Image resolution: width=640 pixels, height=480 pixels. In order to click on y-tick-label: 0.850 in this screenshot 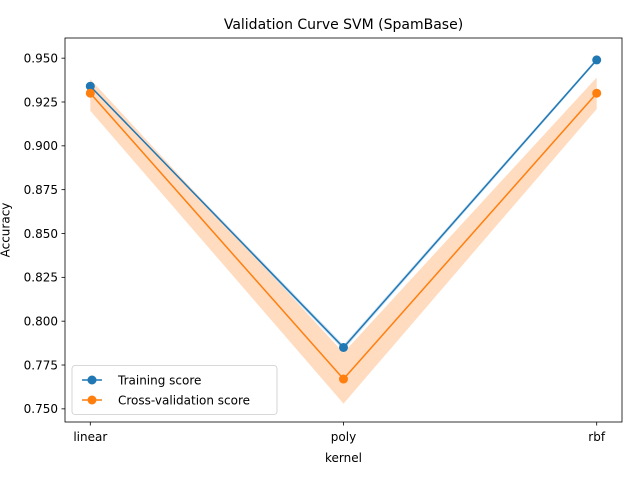, I will do `click(41, 234)`.